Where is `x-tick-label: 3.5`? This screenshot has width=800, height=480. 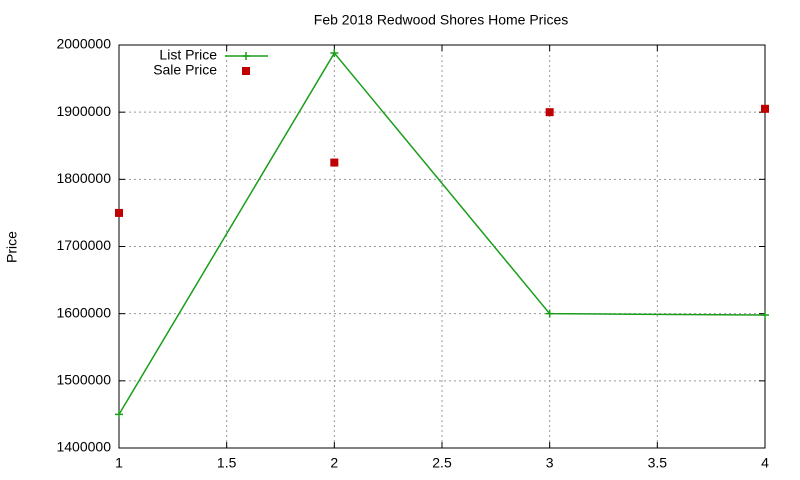
x-tick-label: 3.5 is located at coordinates (658, 463).